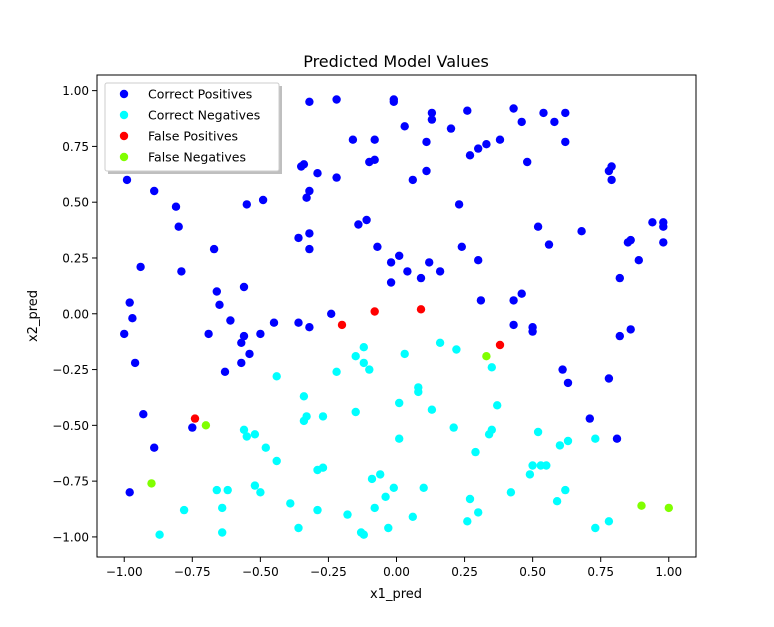  Describe the element at coordinates (396, 61) in the screenshot. I see `chart-title: Predicted Model Values` at that location.